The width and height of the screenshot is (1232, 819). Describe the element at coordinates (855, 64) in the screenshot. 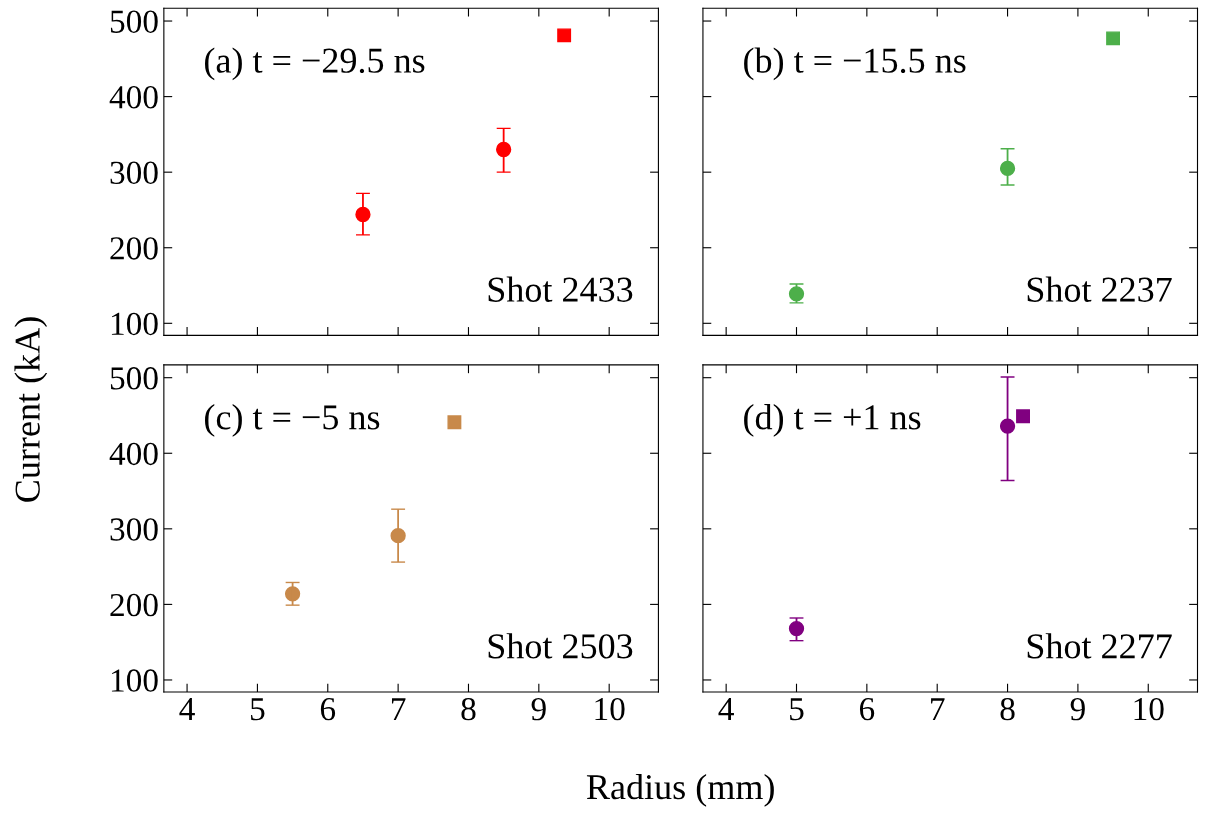

I see `annotation: (b) t = −15.5 ns` at that location.